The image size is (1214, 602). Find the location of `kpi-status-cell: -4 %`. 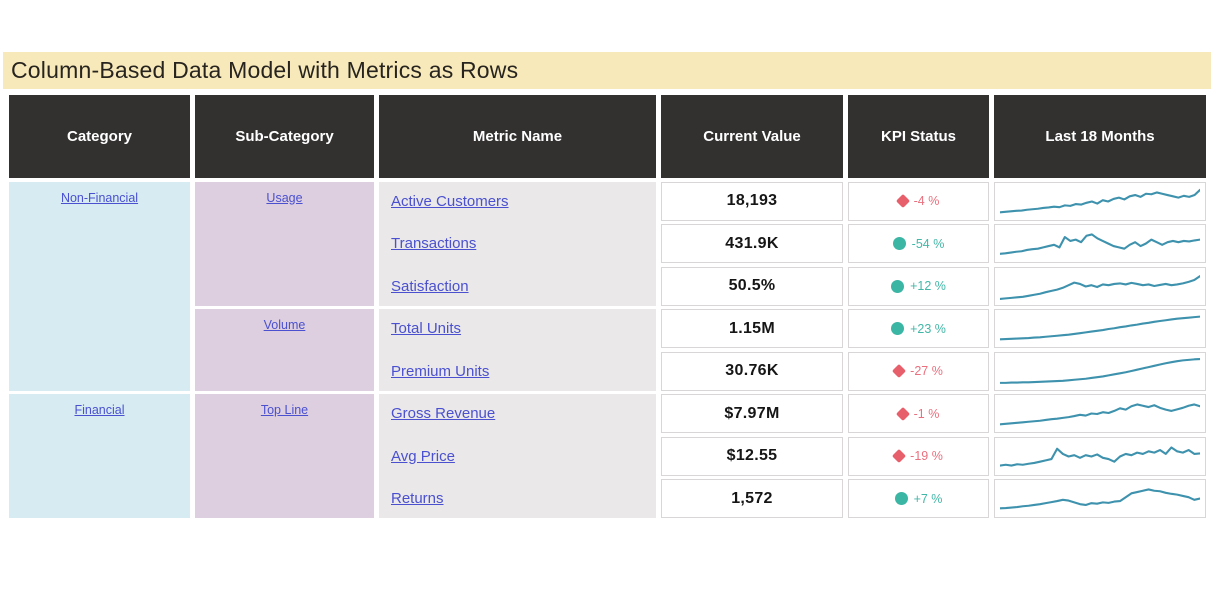

kpi-status-cell: -4 % is located at coordinates (918, 201).